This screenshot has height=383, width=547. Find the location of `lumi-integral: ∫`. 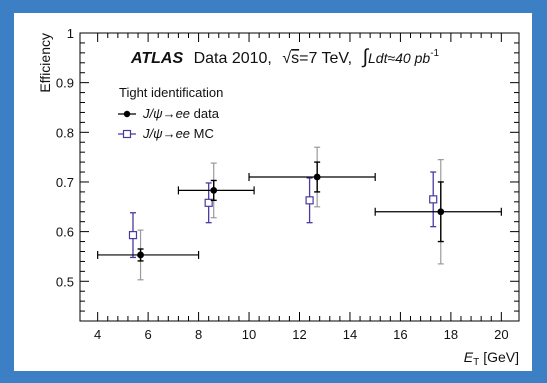

lumi-integral: ∫ is located at coordinates (366, 57).